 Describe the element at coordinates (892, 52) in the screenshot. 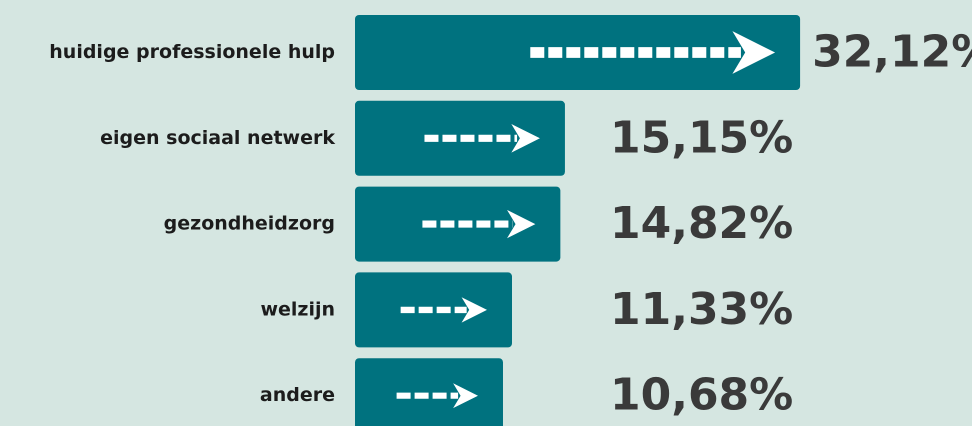

I see `value-label: 32,12%` at that location.